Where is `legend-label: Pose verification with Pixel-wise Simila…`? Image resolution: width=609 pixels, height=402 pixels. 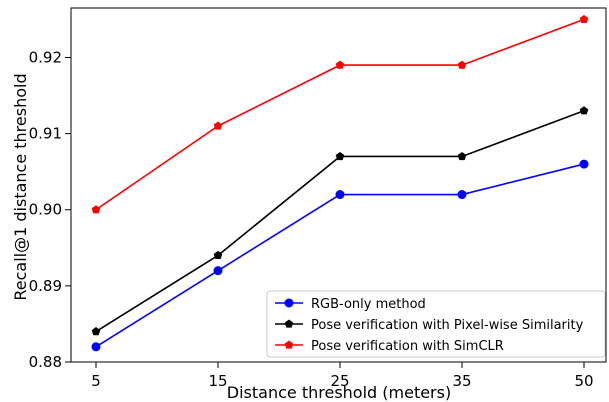 legend-label: Pose verification with Pixel-wise Simila… is located at coordinates (447, 325).